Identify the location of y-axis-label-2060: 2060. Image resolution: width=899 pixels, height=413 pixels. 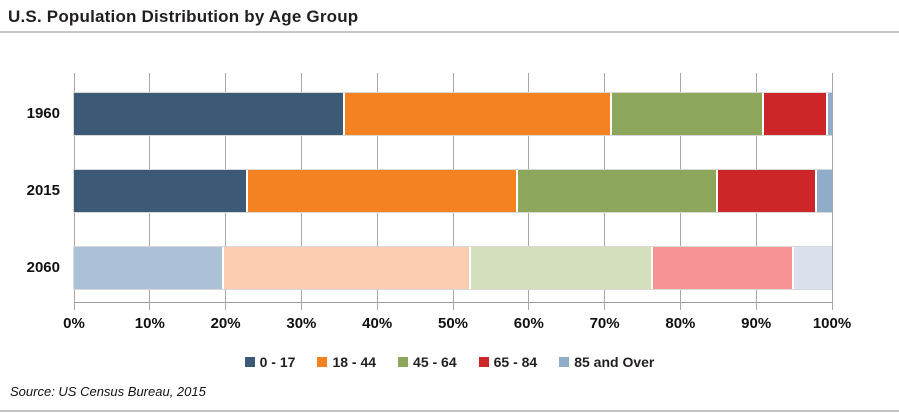
(43, 267).